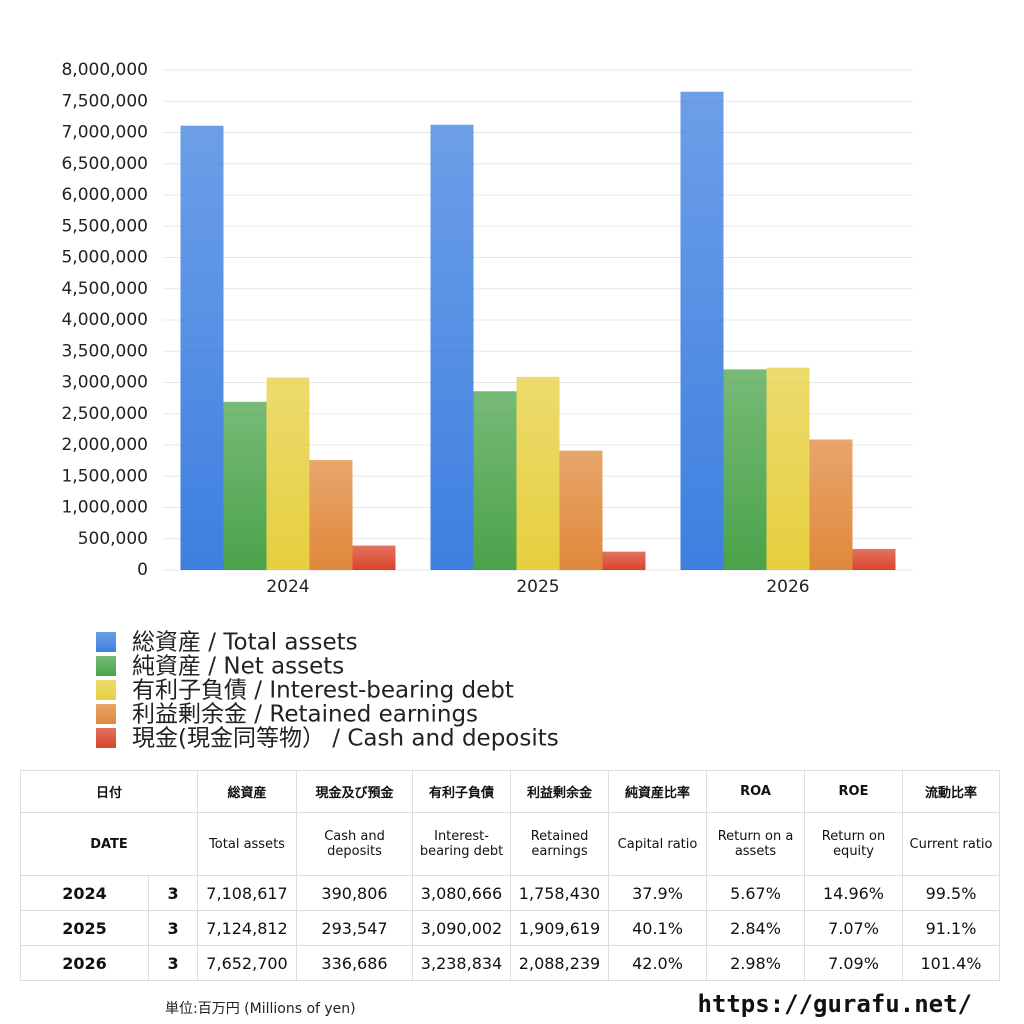 This screenshot has height=1024, width=1024. What do you see at coordinates (247, 963) in the screenshot?
I see `table-cell: 7,652,700` at bounding box center [247, 963].